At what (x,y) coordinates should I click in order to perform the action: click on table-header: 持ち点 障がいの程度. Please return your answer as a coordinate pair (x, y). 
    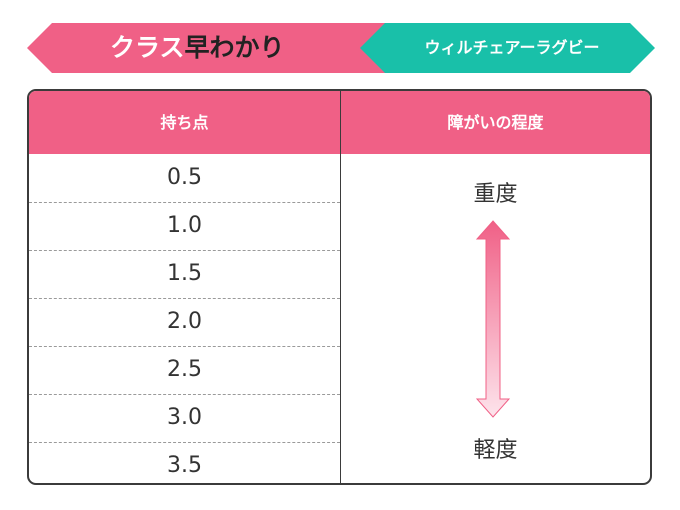
    Looking at the image, I should click on (339, 122).